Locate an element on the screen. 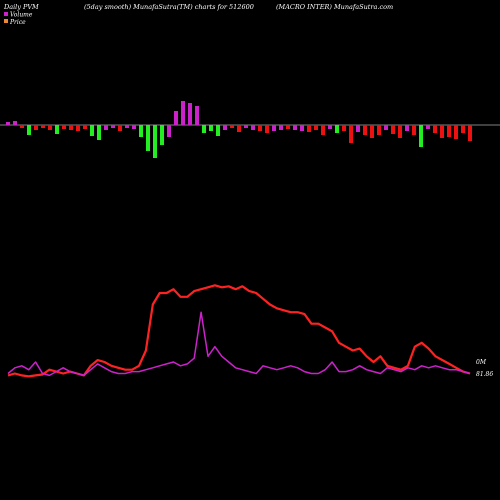  legend-label-price: Price is located at coordinates (17, 22).